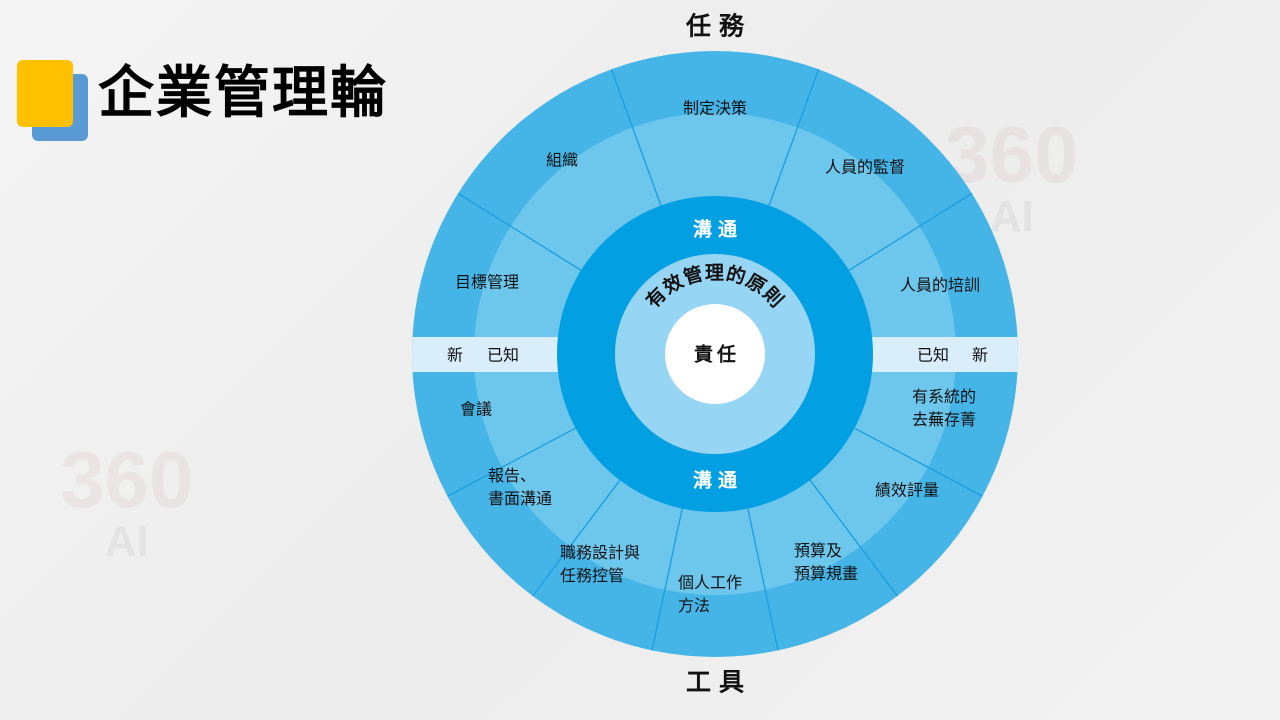  Describe the element at coordinates (562, 160) in the screenshot. I see `segment-label: 組織` at that location.